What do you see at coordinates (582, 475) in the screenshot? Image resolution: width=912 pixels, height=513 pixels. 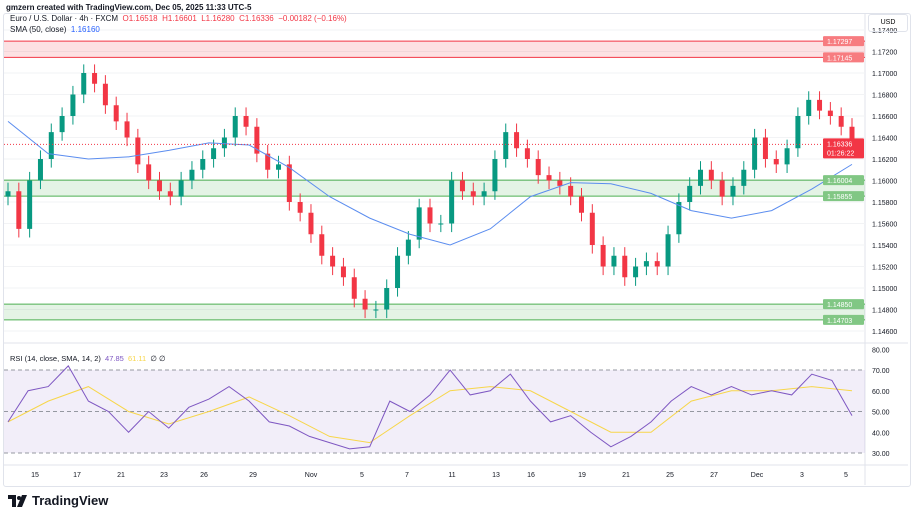 I see `time-tick-label: 19` at bounding box center [582, 475].